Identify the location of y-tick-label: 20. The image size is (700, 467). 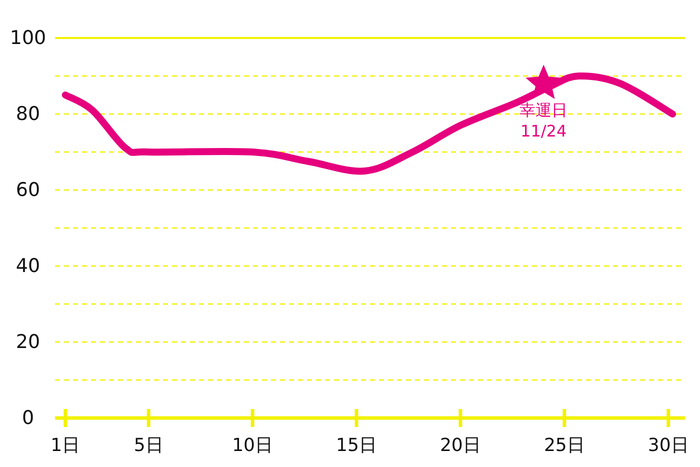
(28, 342).